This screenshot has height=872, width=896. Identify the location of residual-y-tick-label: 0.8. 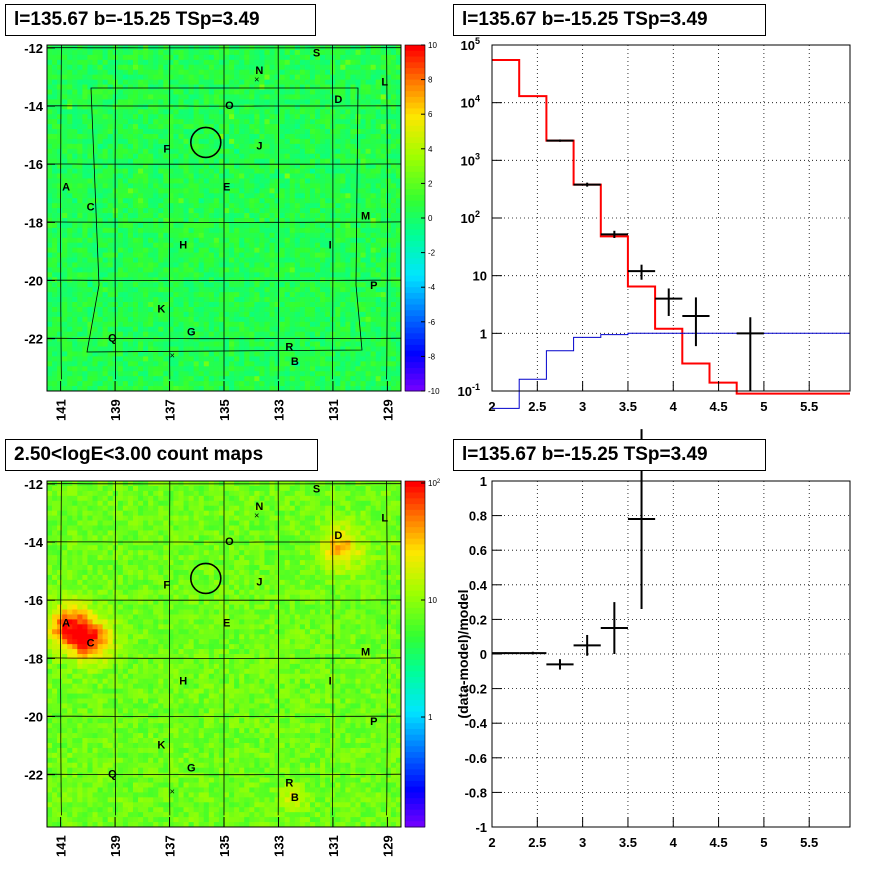
(478, 516).